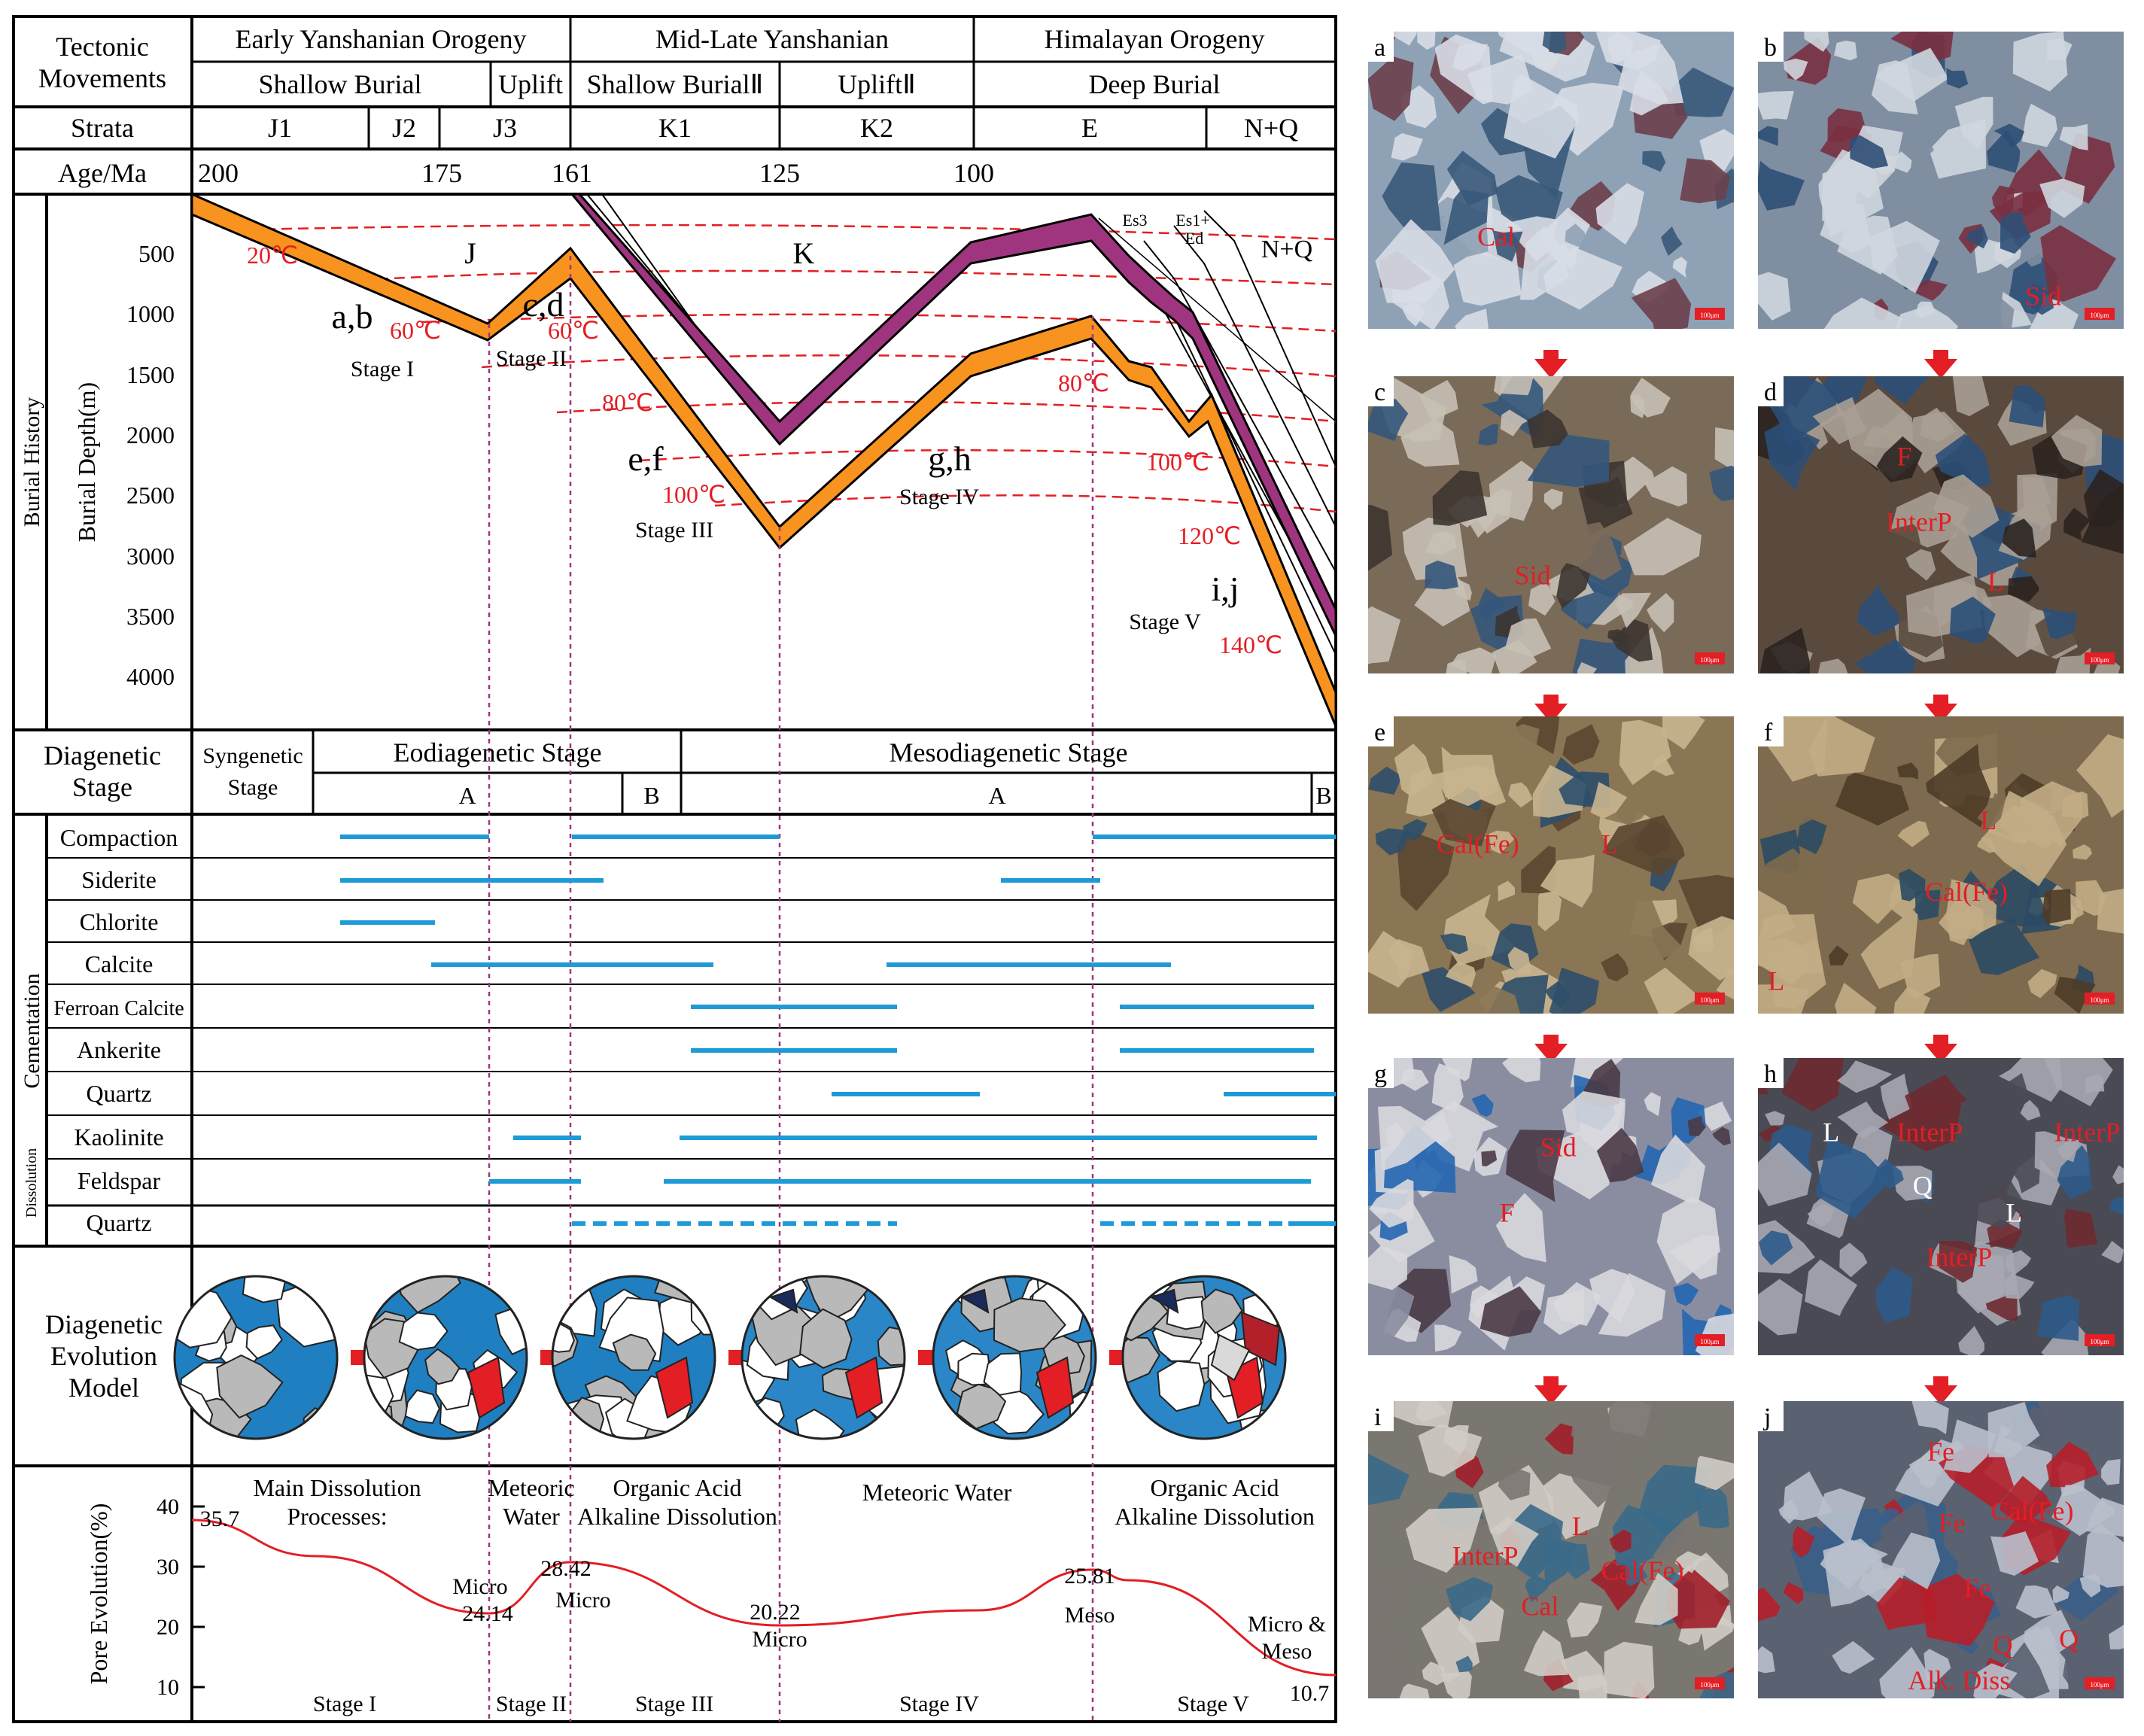 This screenshot has height=1736, width=2144. I want to click on burial-stage-2: Stage II, so click(531, 358).